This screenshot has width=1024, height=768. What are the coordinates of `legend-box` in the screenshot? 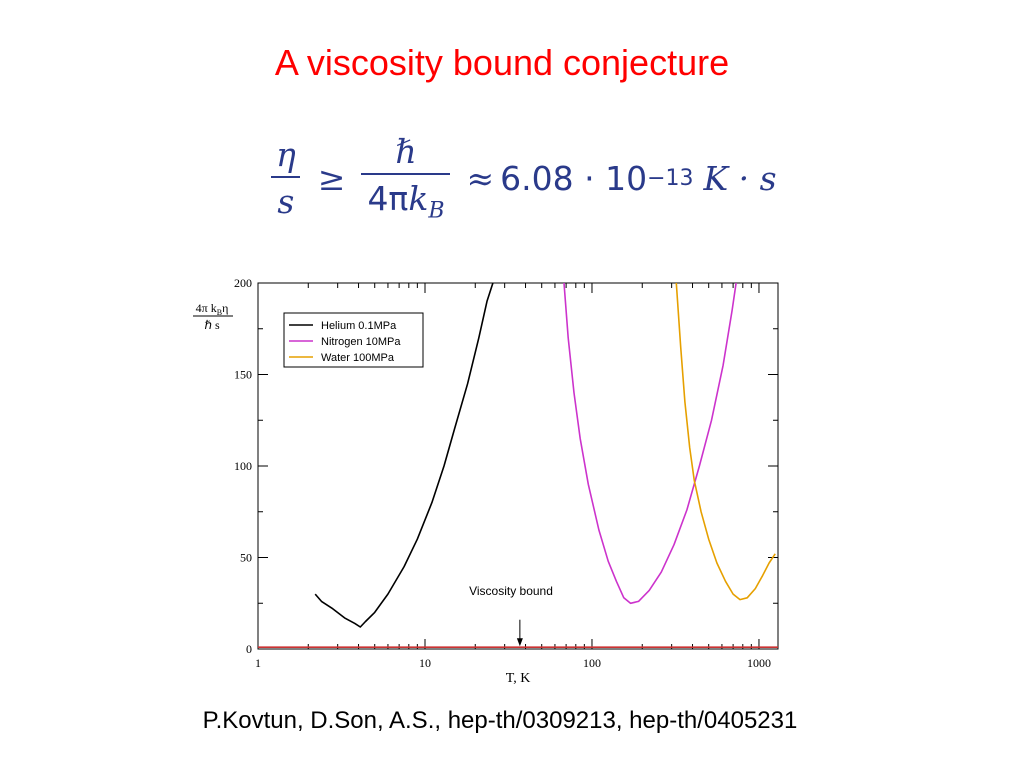 It's located at (353, 340).